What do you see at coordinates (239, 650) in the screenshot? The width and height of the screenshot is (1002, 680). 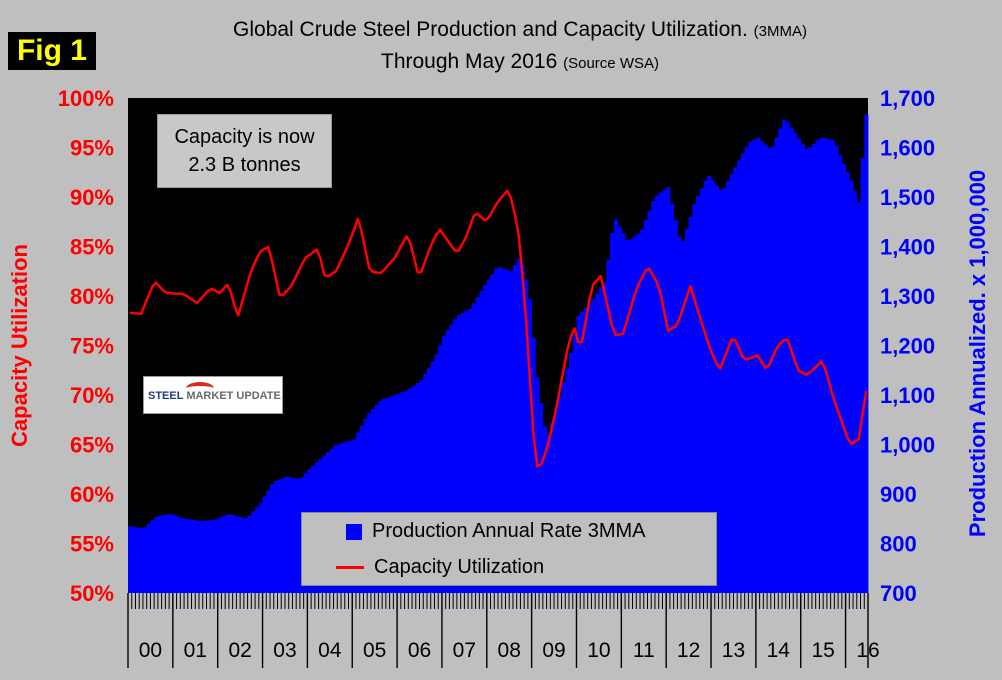 I see `x-tick-label: 02` at bounding box center [239, 650].